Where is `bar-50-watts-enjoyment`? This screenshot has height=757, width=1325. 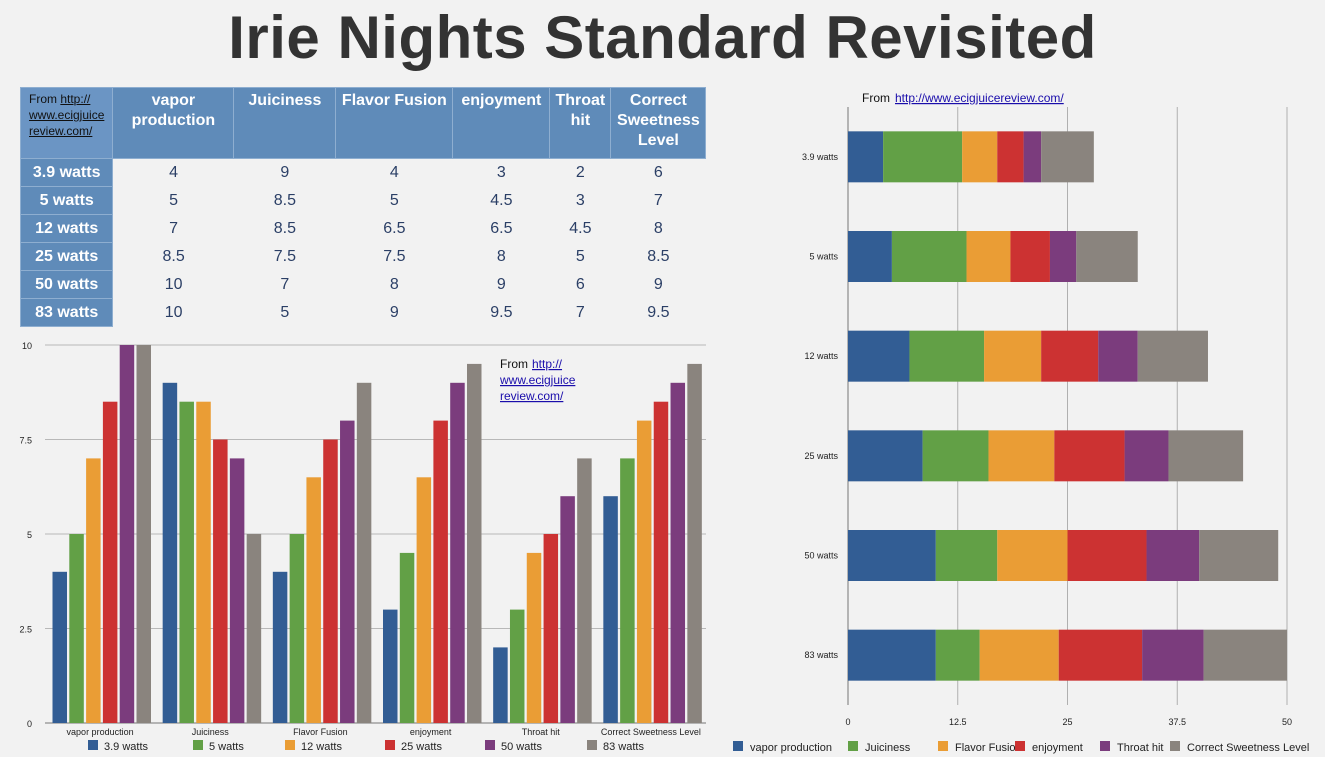
bar-50-watts-enjoyment is located at coordinates (1107, 555).